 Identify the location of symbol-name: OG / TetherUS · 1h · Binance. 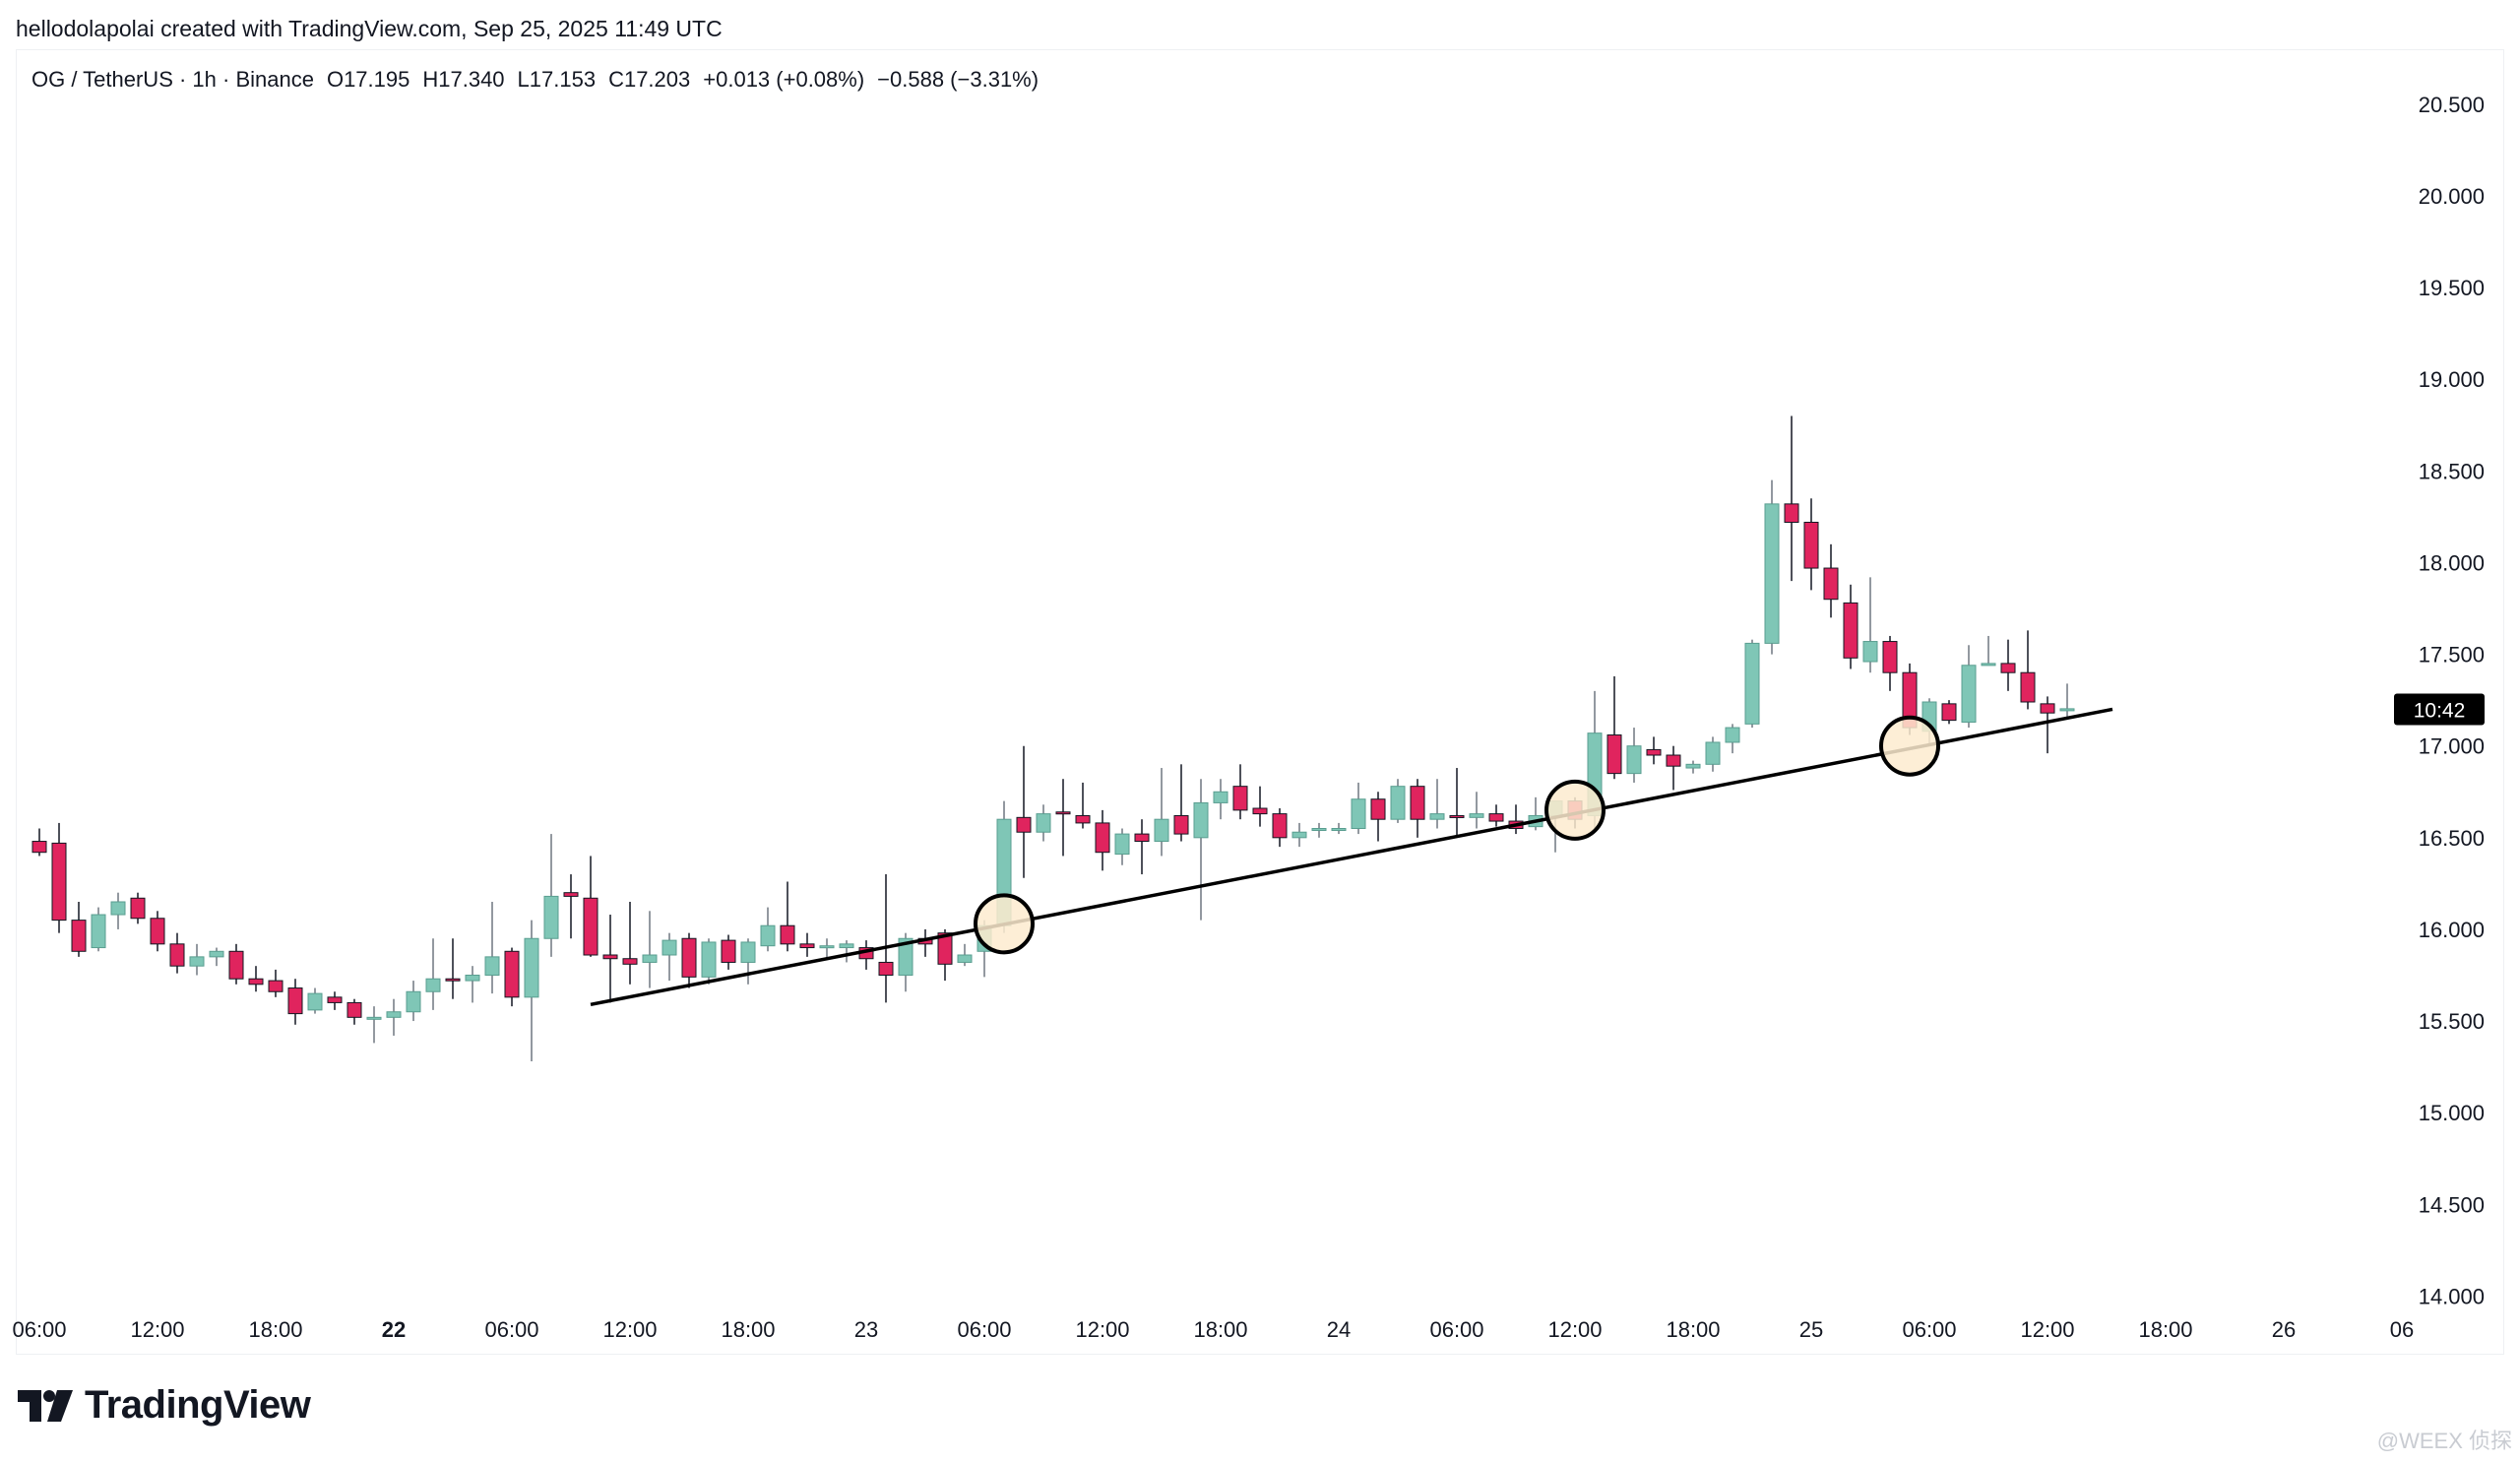
(173, 79).